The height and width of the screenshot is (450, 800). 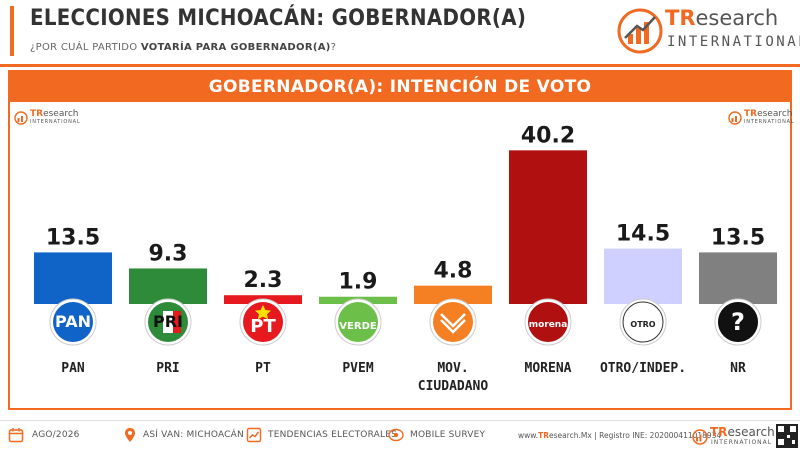 What do you see at coordinates (719, 432) in the screenshot?
I see `footer-brand-accent: TR` at bounding box center [719, 432].